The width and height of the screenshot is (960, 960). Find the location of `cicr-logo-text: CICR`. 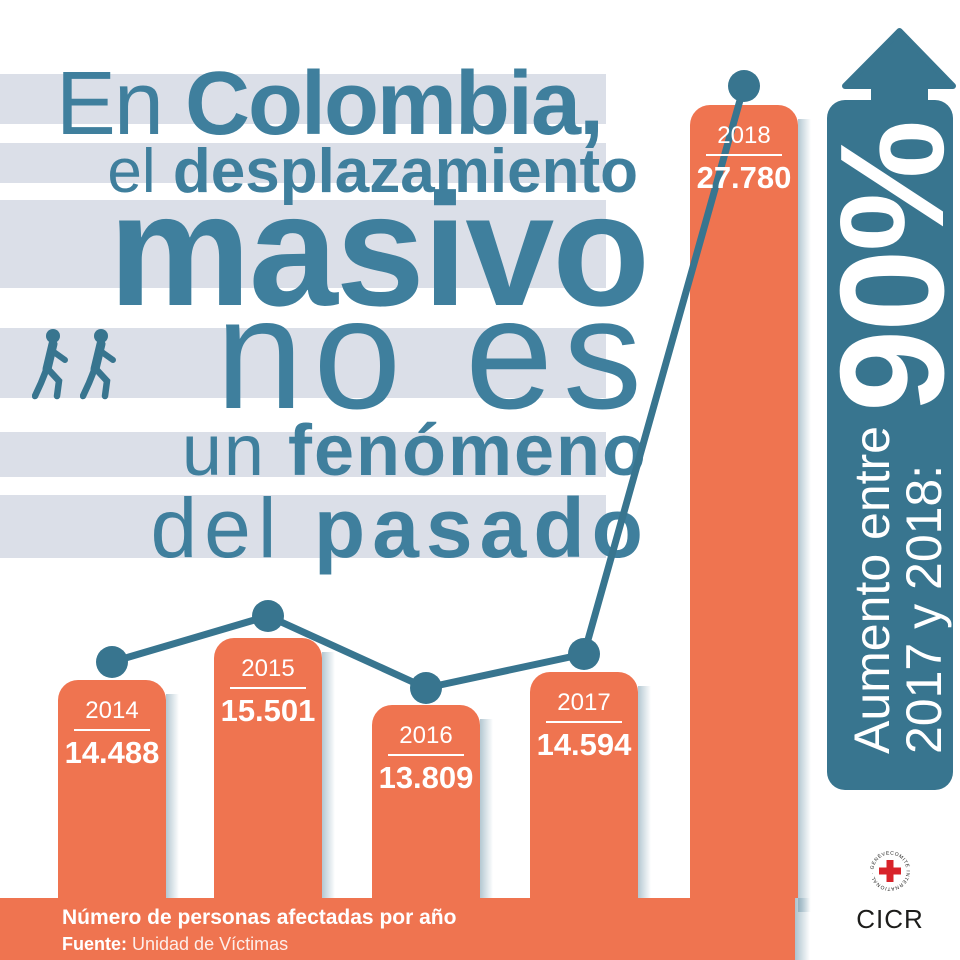

cicr-logo-text: CICR is located at coordinates (890, 919).